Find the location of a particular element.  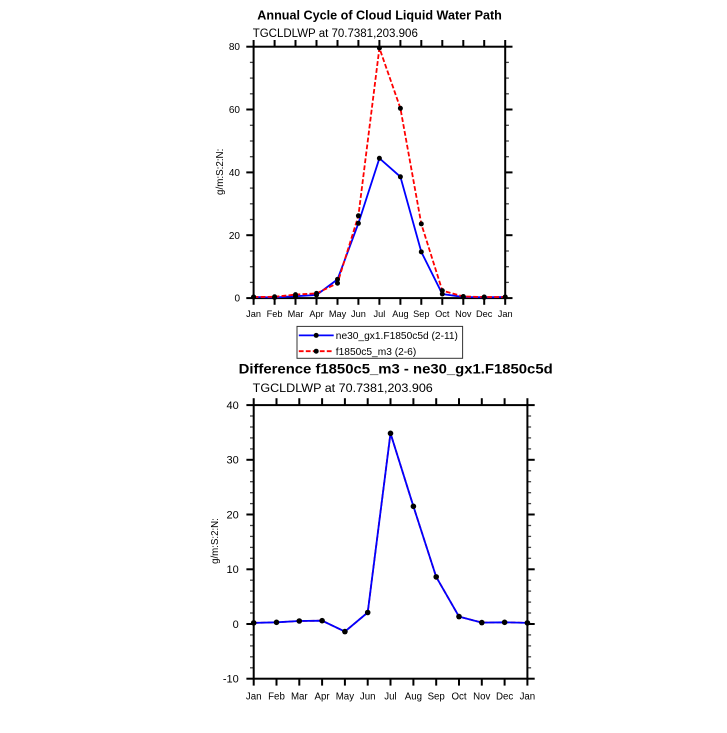

svg-text: 80 is located at coordinates (235, 47).